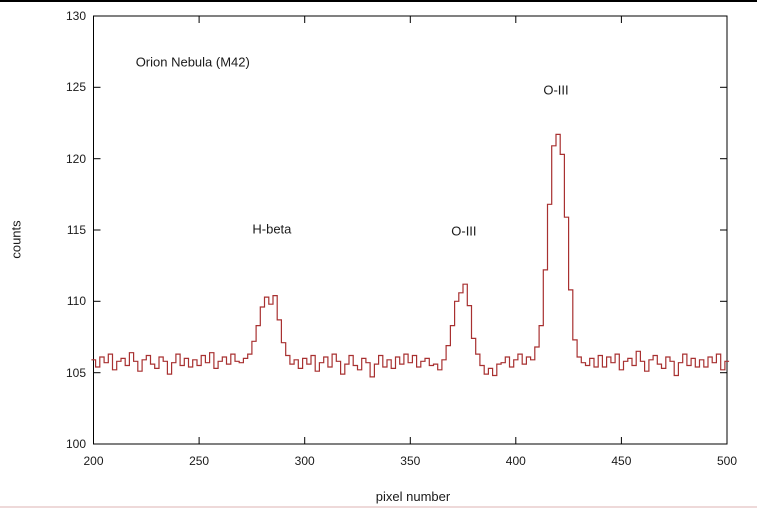  What do you see at coordinates (304, 461) in the screenshot?
I see `x-tick-label: 300` at bounding box center [304, 461].